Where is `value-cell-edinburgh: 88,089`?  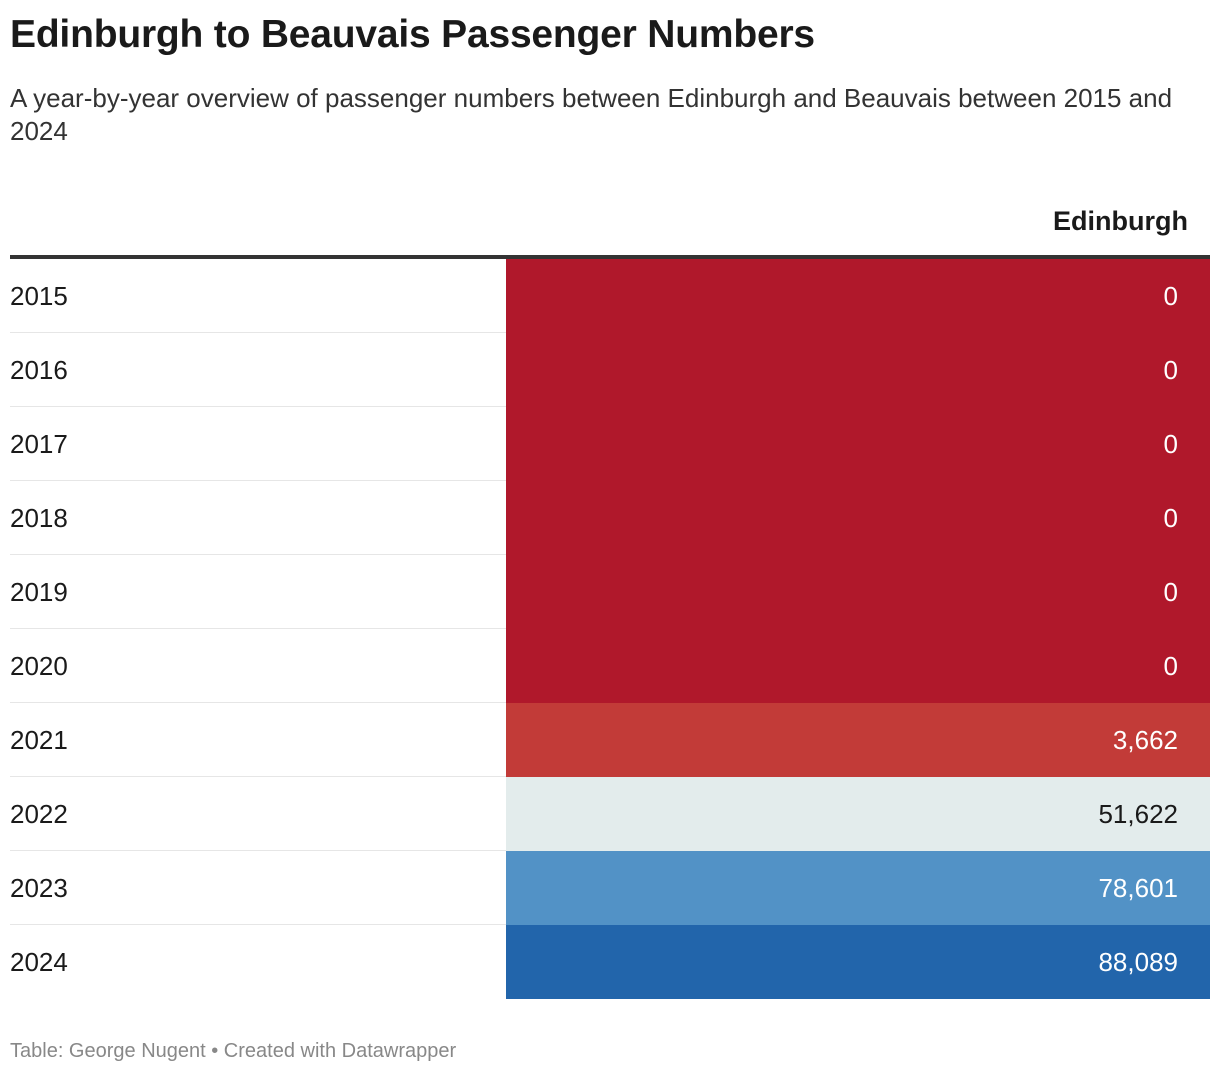 value-cell-edinburgh: 88,089 is located at coordinates (858, 962).